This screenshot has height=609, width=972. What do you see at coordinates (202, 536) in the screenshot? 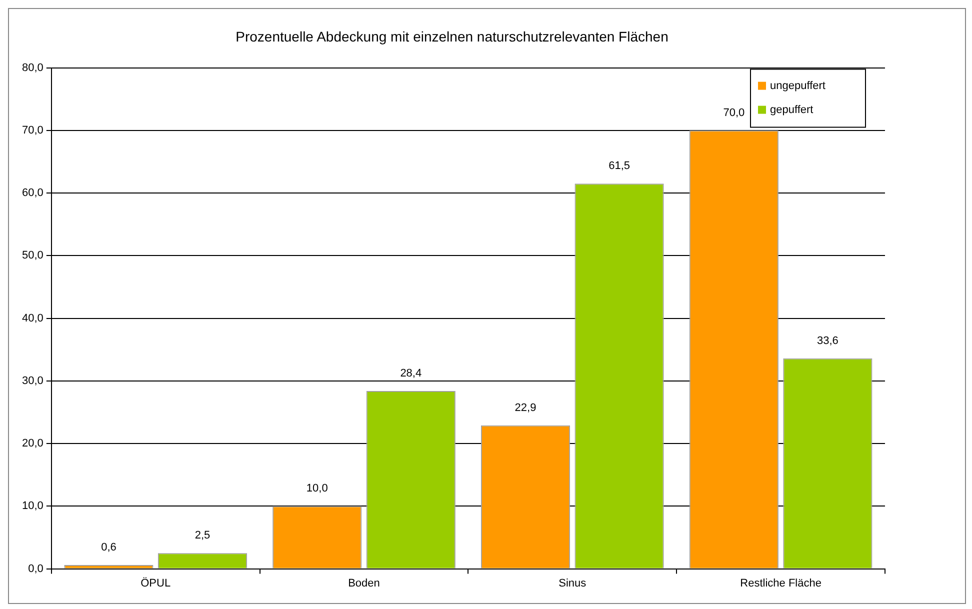
I see `data-label: 2,5` at bounding box center [202, 536].